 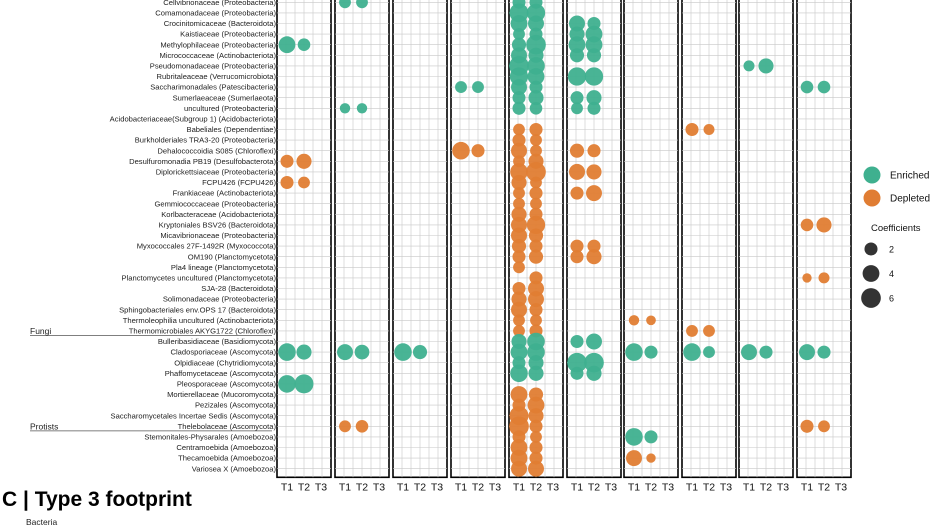 What do you see at coordinates (215, 203) in the screenshot?
I see `row-label: Gemmiococcaceae (Proteobacteria)` at bounding box center [215, 203].